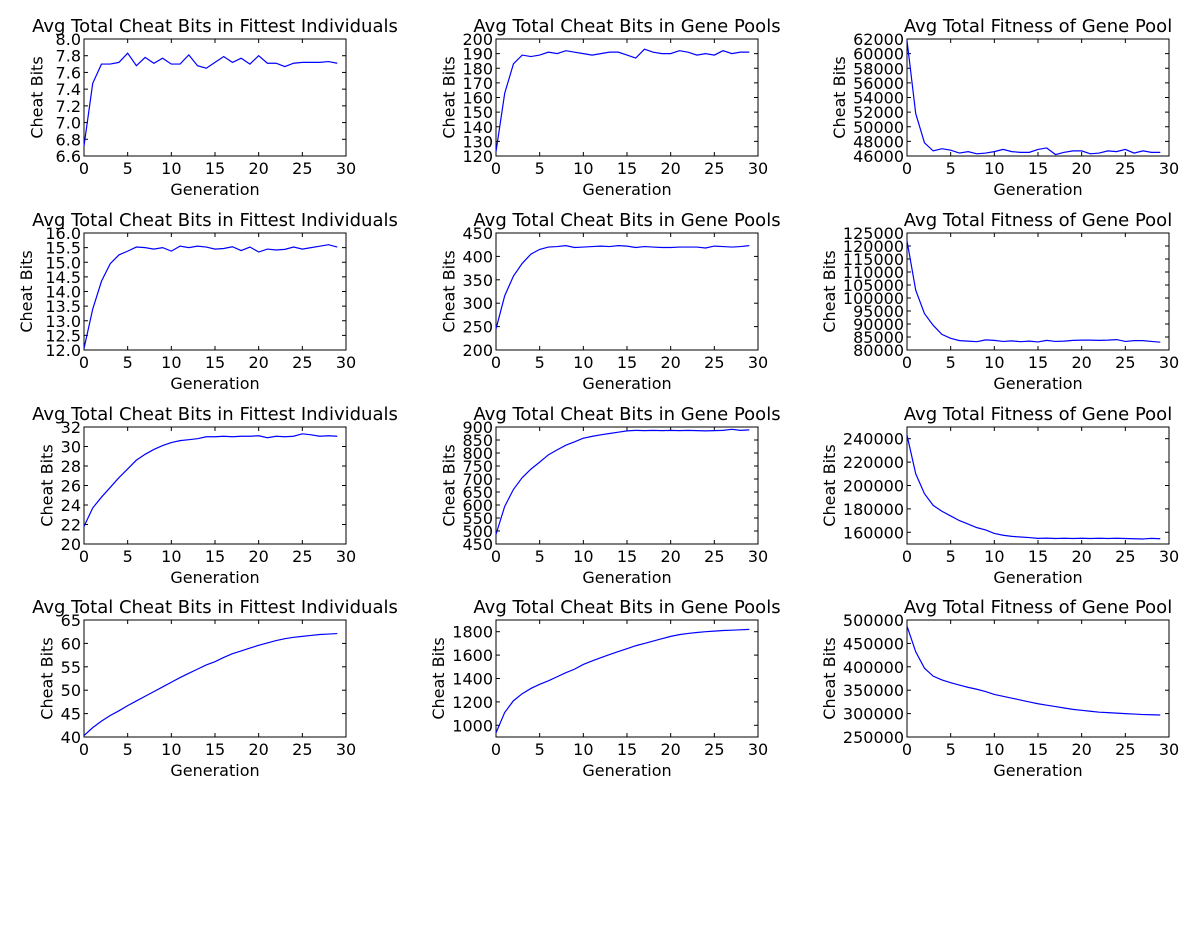 The width and height of the screenshot is (1200, 950). Describe the element at coordinates (214, 770) in the screenshot. I see `x-axis-label: Generation` at that location.